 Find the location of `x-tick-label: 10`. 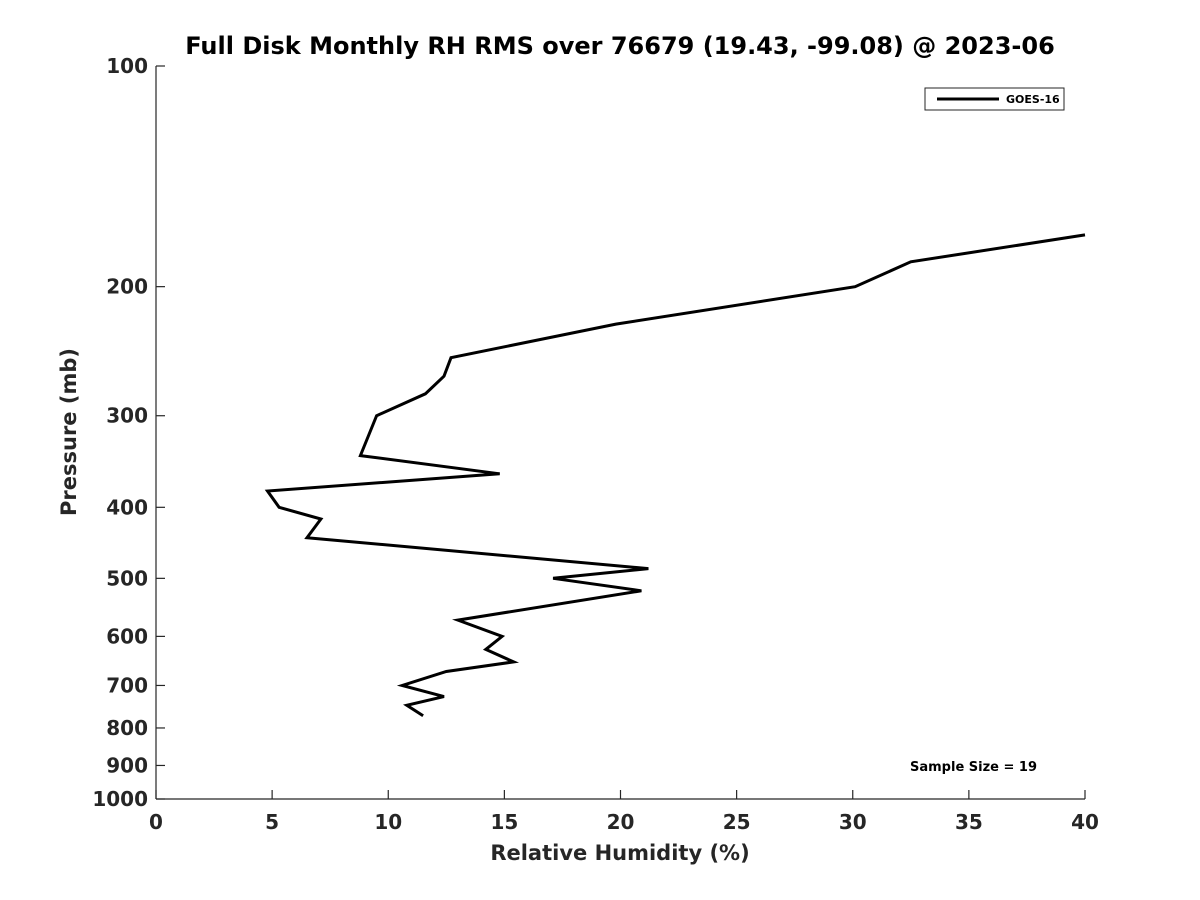

x-tick-label: 10 is located at coordinates (388, 822).